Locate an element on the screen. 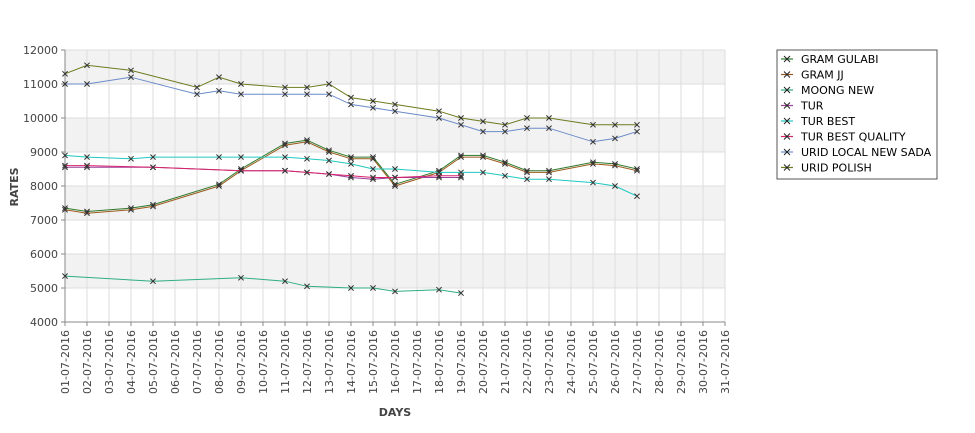  x-tick-label: 19-07-2016 is located at coordinates (461, 362).